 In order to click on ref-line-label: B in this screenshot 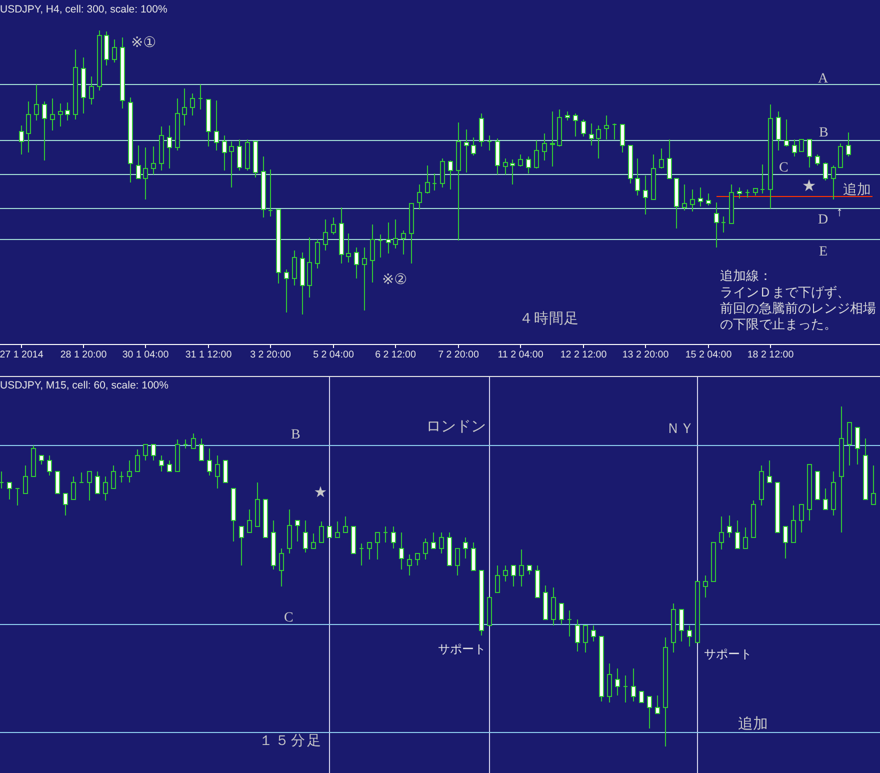, I will do `click(295, 435)`.